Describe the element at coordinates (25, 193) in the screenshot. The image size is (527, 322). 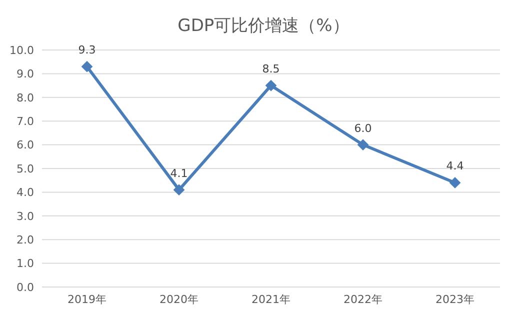
I see `y-tick-label: 4.0` at that location.